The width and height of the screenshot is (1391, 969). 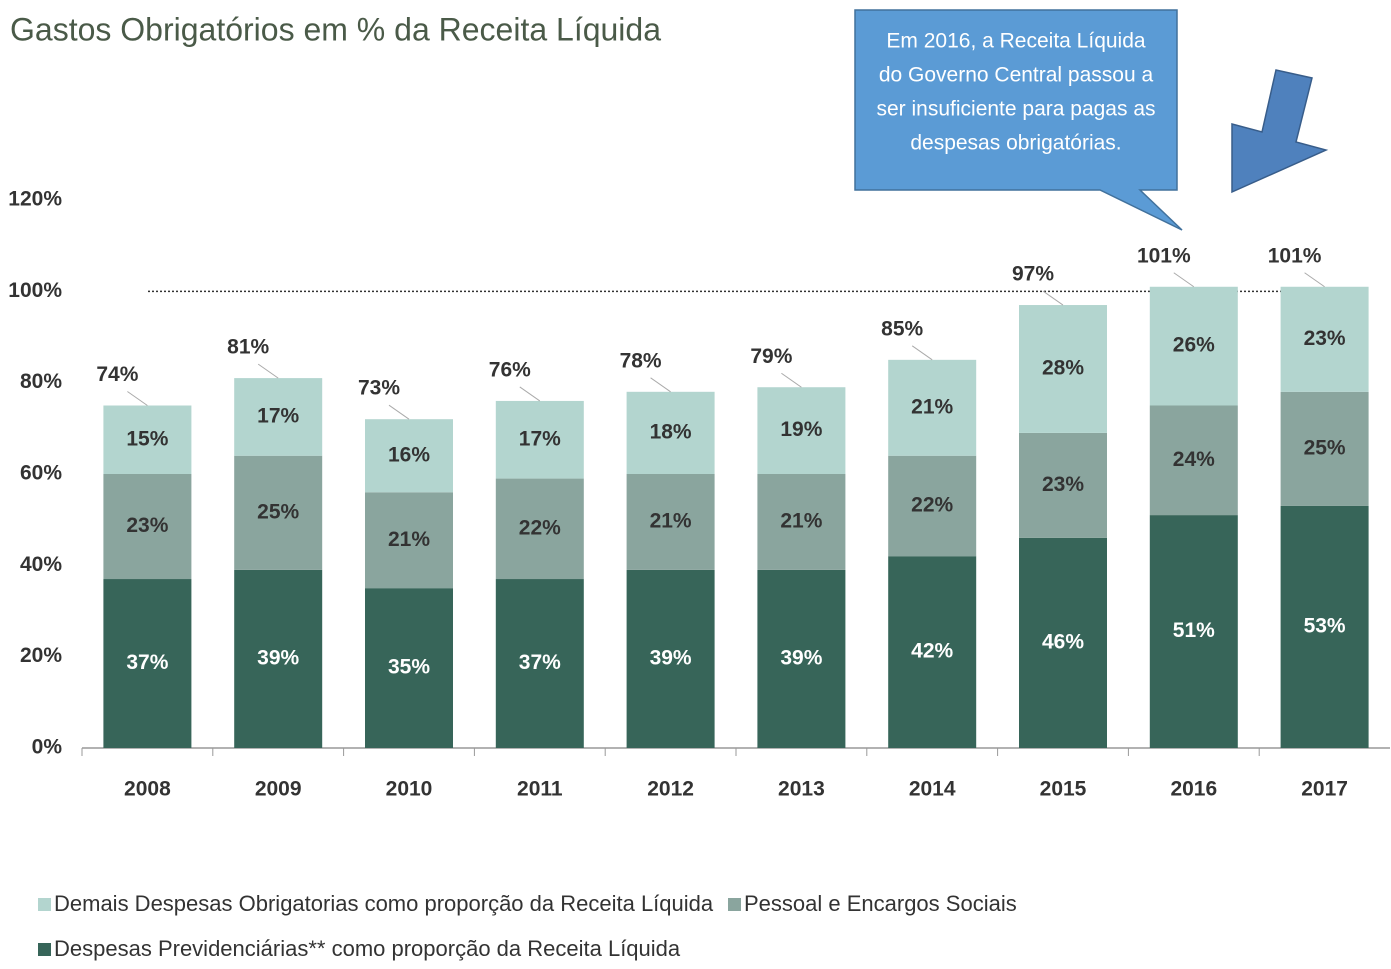 What do you see at coordinates (902, 328) in the screenshot?
I see `total-label: 85%` at bounding box center [902, 328].